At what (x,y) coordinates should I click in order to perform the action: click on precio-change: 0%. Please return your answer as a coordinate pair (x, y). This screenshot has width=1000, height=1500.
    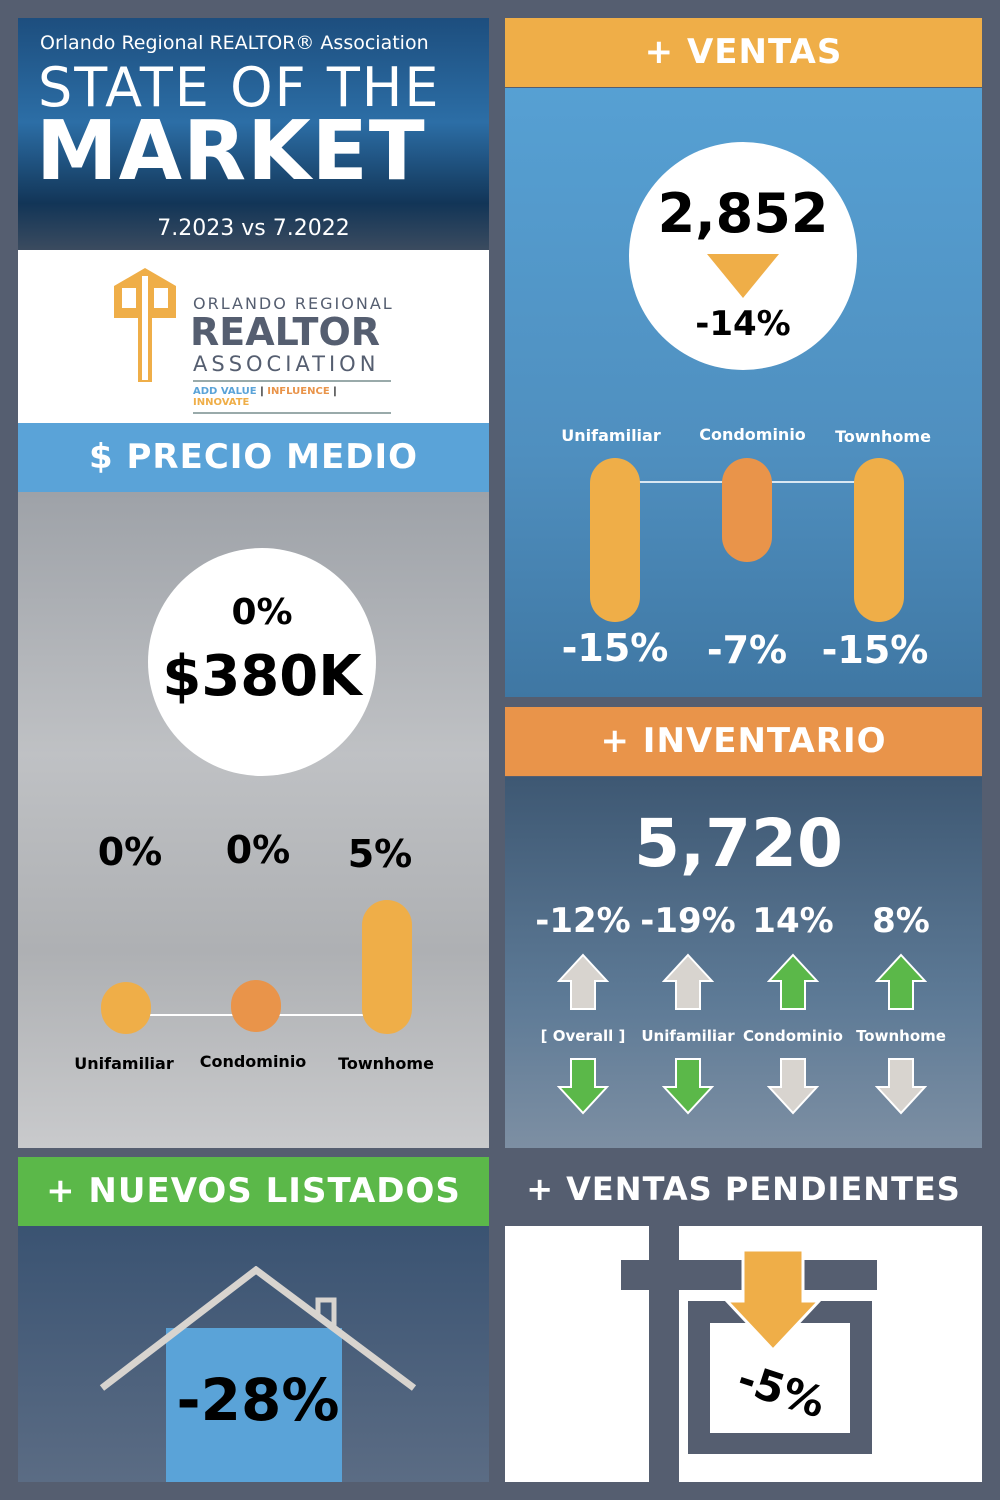
    Looking at the image, I should click on (262, 612).